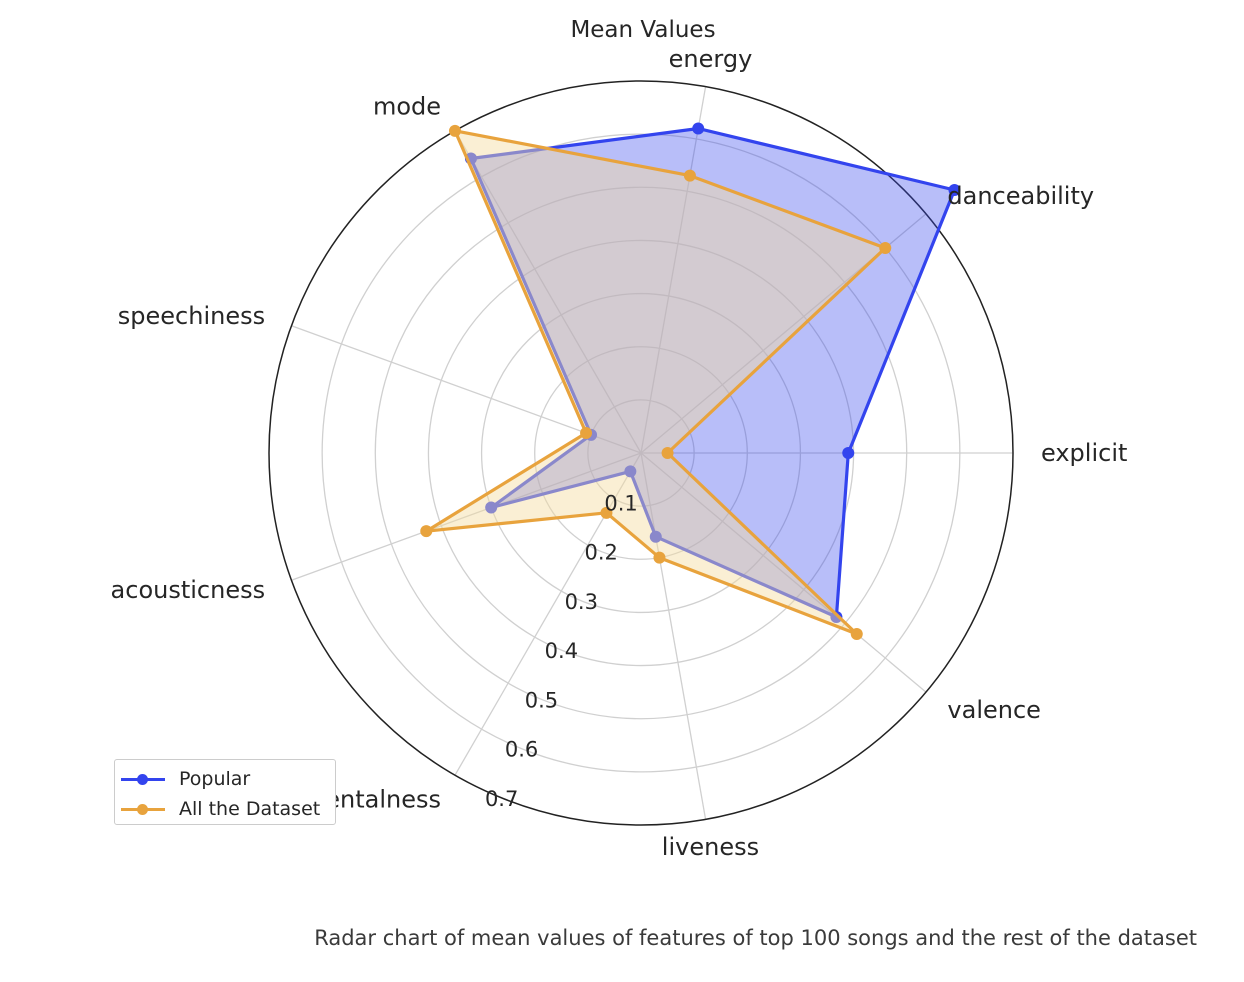 Image resolution: width=1244 pixels, height=982 pixels. Describe the element at coordinates (548, 292) in the screenshot. I see `spoke-mode` at that location.